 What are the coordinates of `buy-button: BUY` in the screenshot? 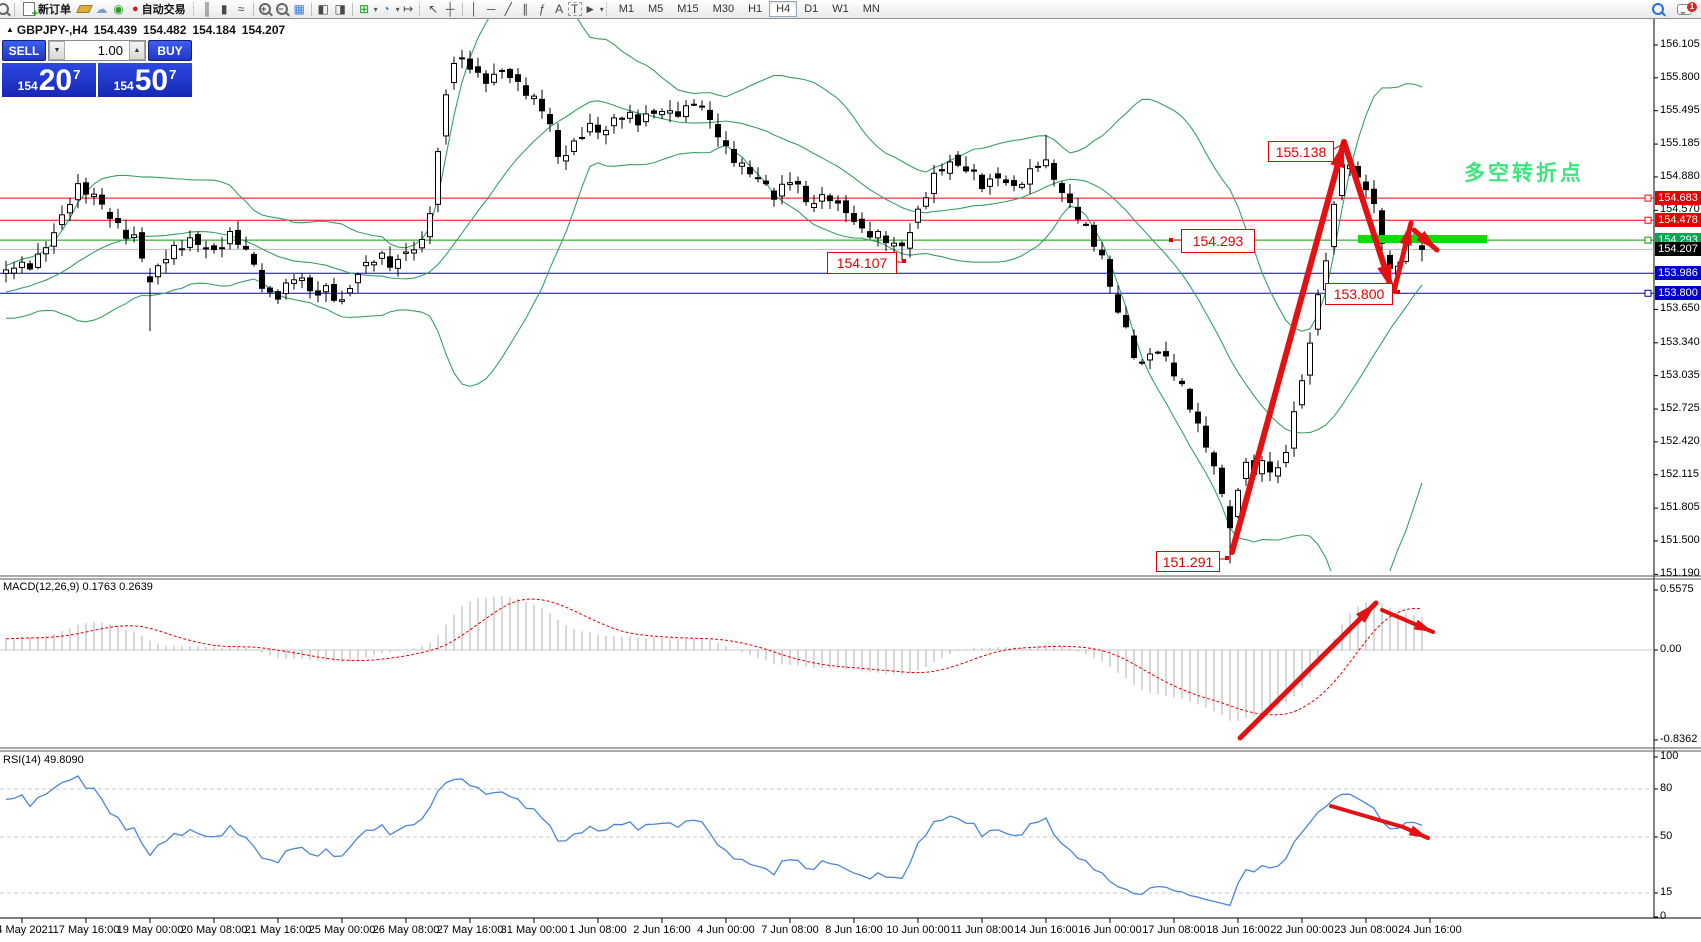 It's located at (170, 50).